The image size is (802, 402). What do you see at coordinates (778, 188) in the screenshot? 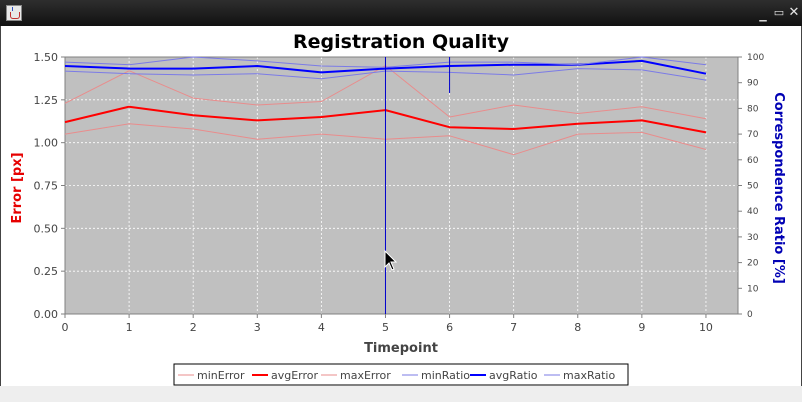
I see `right-axis-label: Correspondence Ratio [%]` at bounding box center [778, 188].